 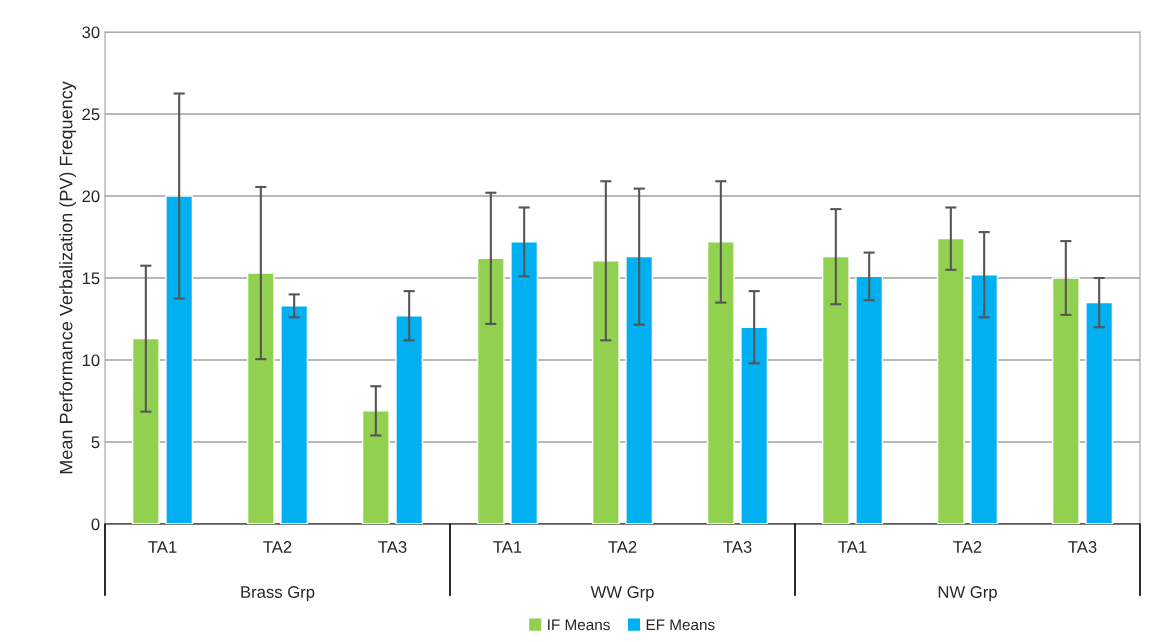 What do you see at coordinates (91, 196) in the screenshot?
I see `y-tick-label: 20` at bounding box center [91, 196].